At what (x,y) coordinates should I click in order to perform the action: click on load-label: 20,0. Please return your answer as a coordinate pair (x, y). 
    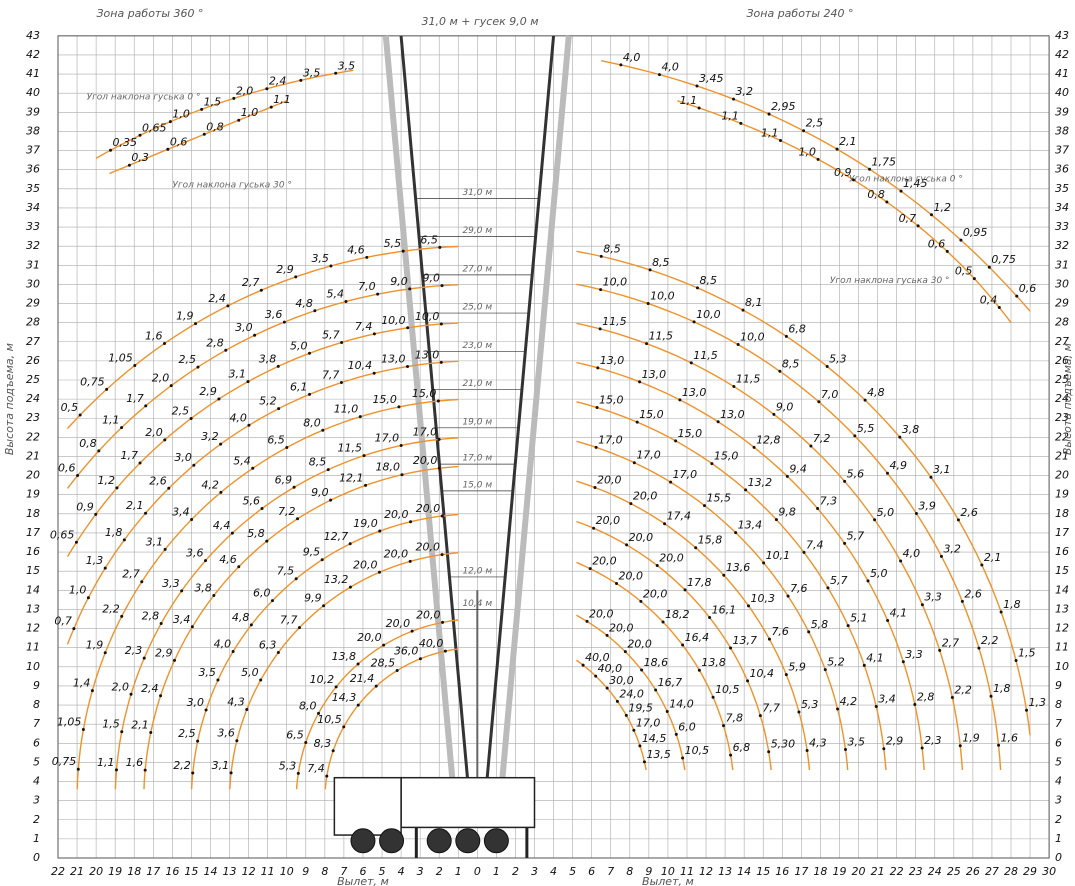
    Looking at the image, I should click on (396, 553).